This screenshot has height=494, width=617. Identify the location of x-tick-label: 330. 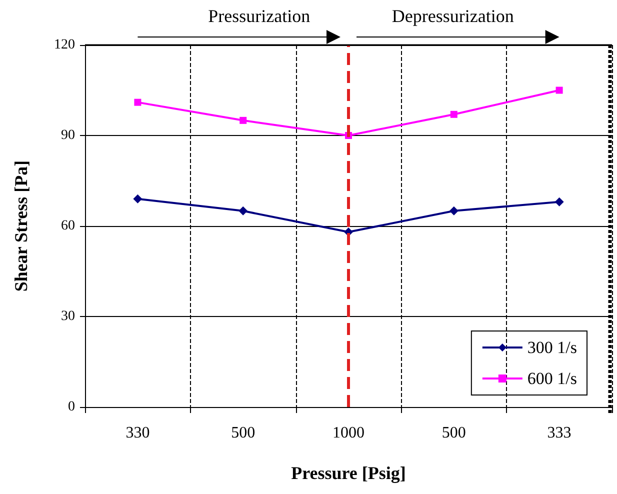
(138, 433).